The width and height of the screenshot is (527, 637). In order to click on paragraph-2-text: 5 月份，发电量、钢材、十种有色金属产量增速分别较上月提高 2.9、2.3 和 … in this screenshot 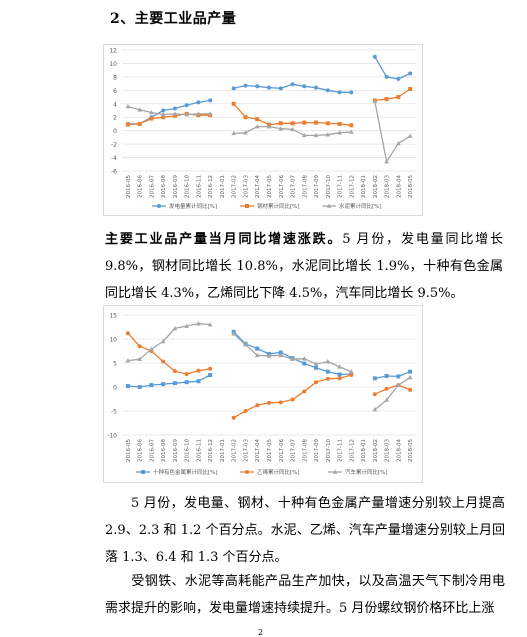, I will do `click(305, 530)`.